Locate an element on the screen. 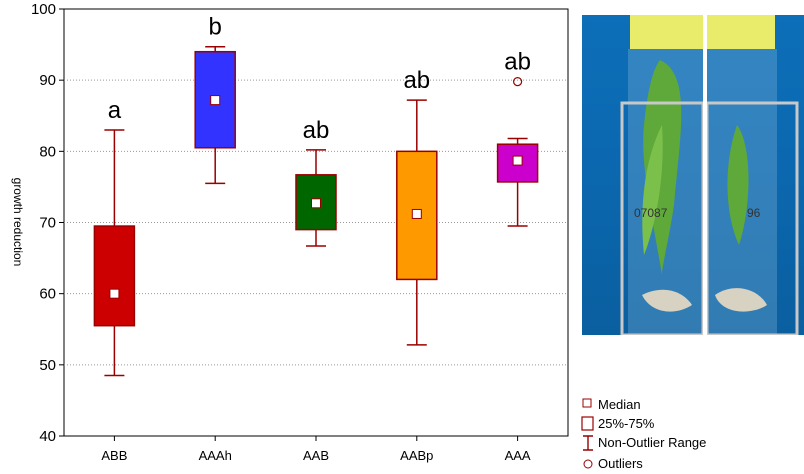 The height and width of the screenshot is (474, 804). x-axis: ABB AAAh AAB AABp AAA is located at coordinates (316, 449).